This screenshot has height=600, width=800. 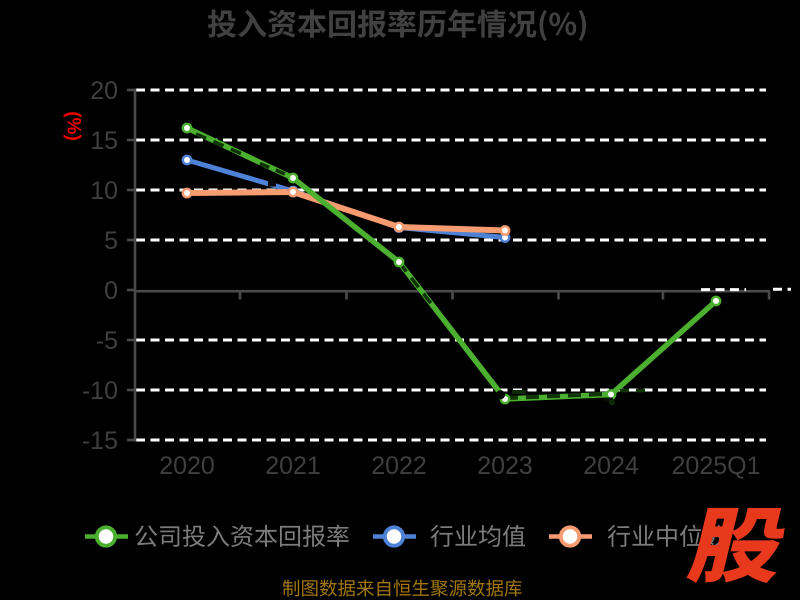 I want to click on svg-text: 15, so click(x=104, y=141).